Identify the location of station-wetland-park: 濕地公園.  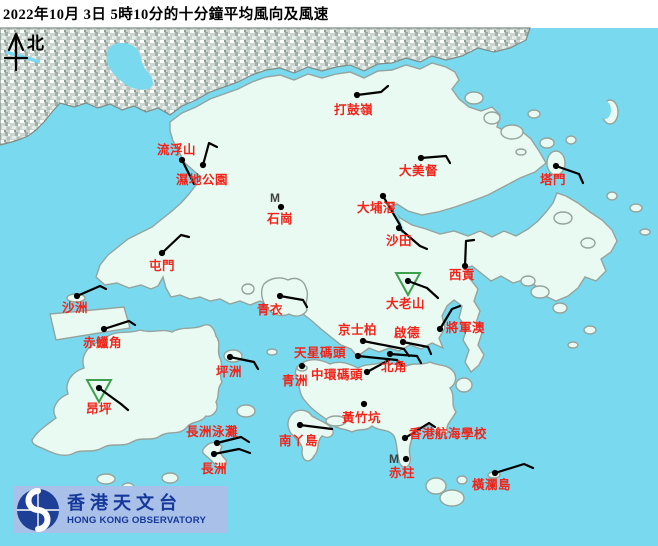
(202, 164).